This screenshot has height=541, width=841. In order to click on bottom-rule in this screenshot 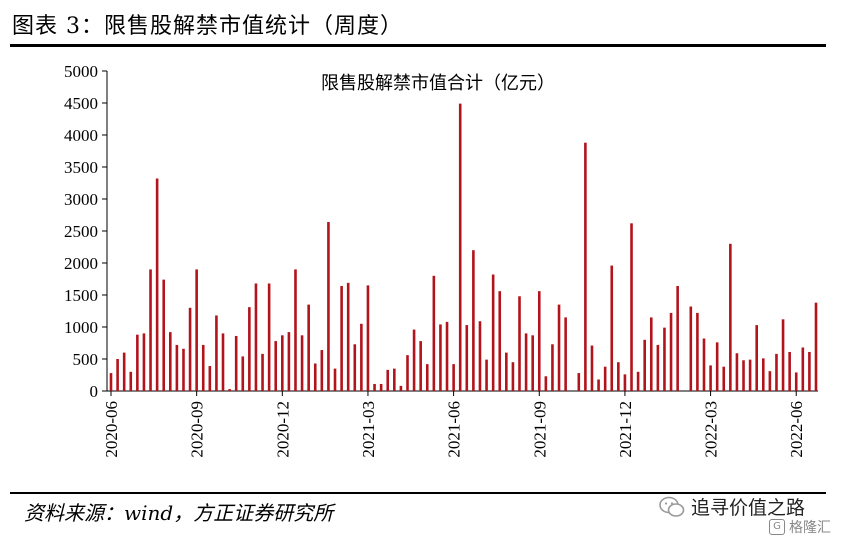, I will do `click(418, 493)`.